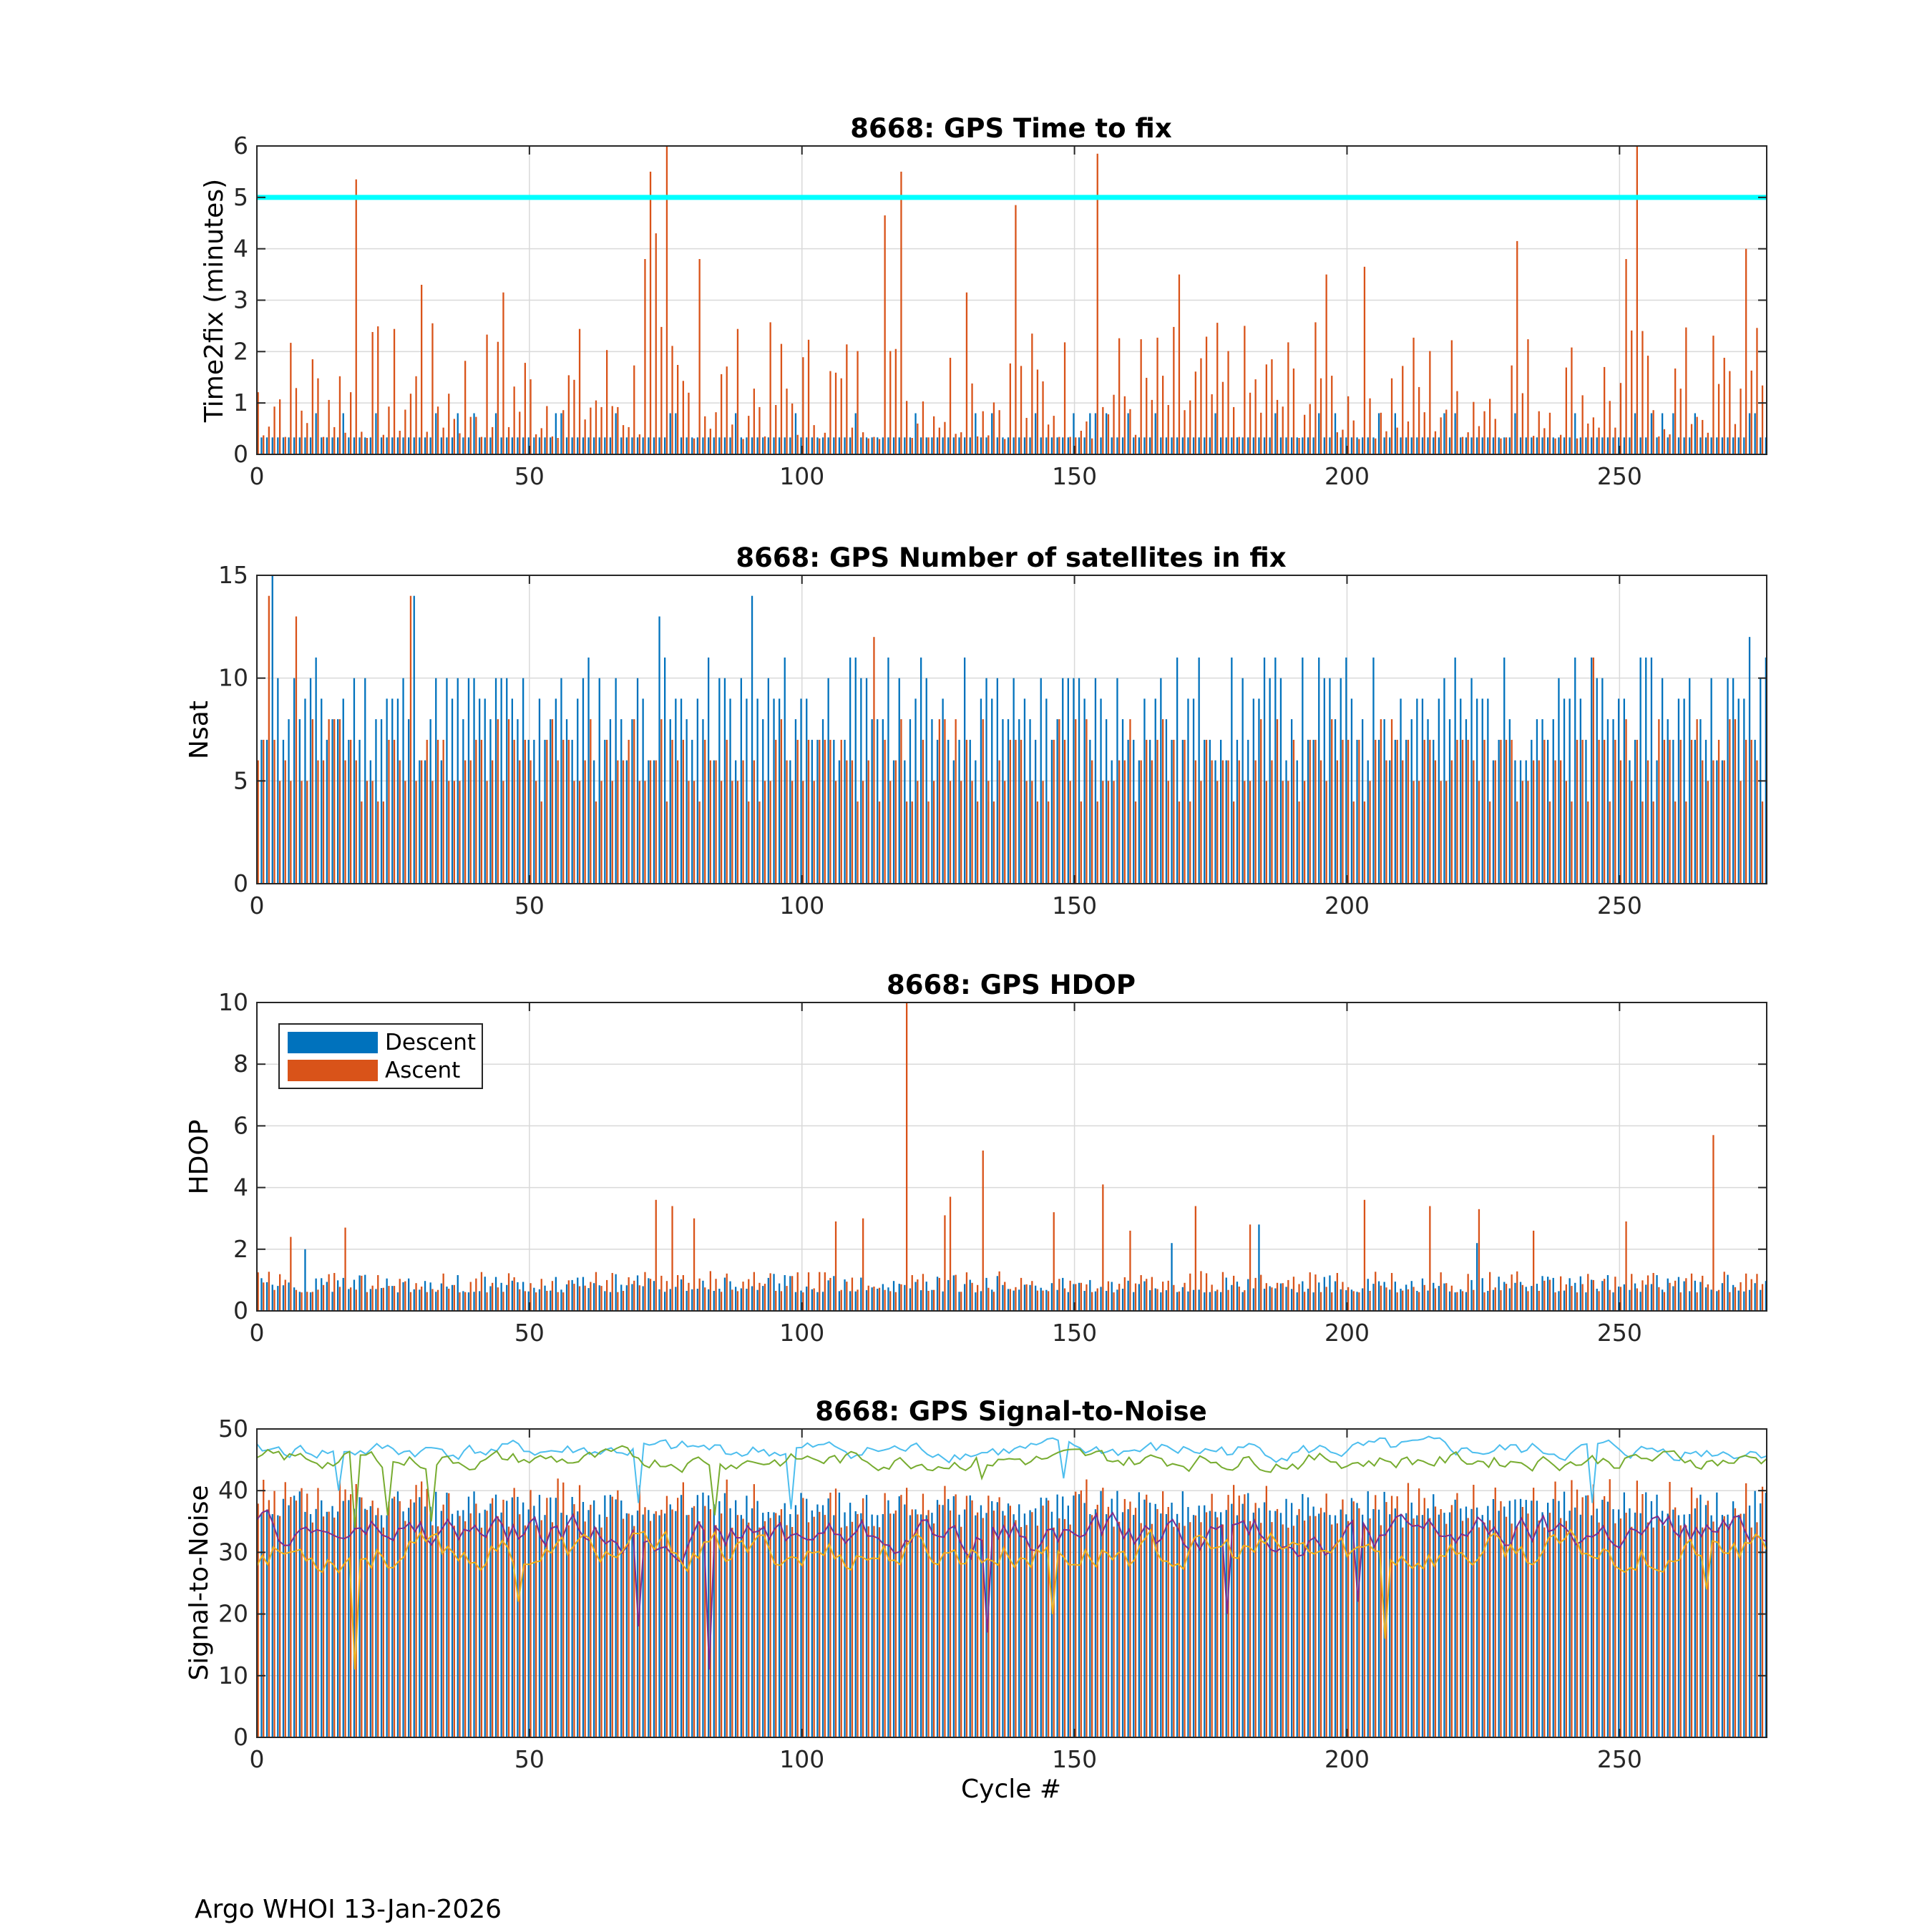 This screenshot has height=1932, width=1932. I want to click on hdop-ytick-label: 8, so click(240, 1064).